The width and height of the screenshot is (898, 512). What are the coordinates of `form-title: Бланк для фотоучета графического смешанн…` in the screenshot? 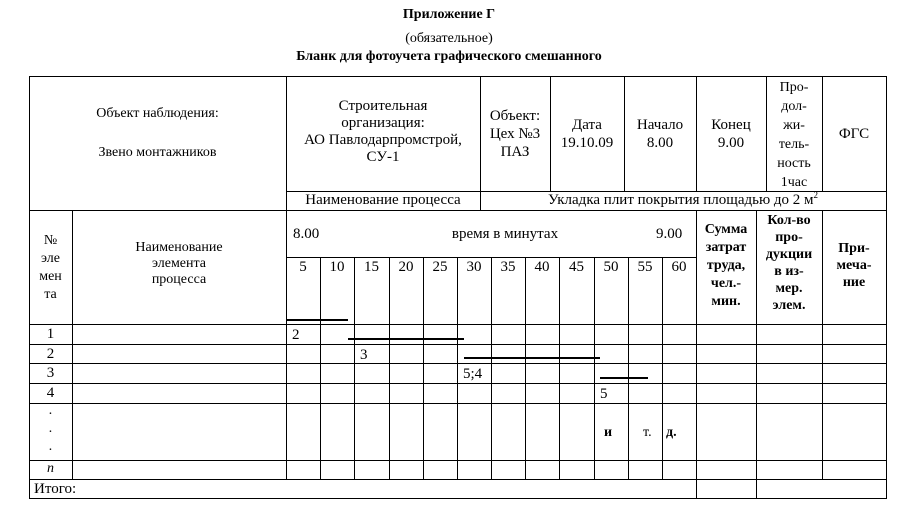 It's located at (449, 56).